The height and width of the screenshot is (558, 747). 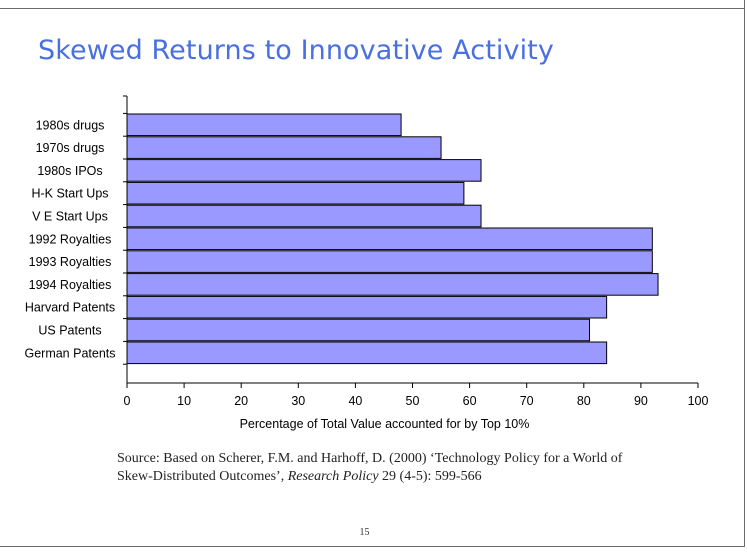 What do you see at coordinates (70, 262) in the screenshot?
I see `category-label: 1993 Royalties` at bounding box center [70, 262].